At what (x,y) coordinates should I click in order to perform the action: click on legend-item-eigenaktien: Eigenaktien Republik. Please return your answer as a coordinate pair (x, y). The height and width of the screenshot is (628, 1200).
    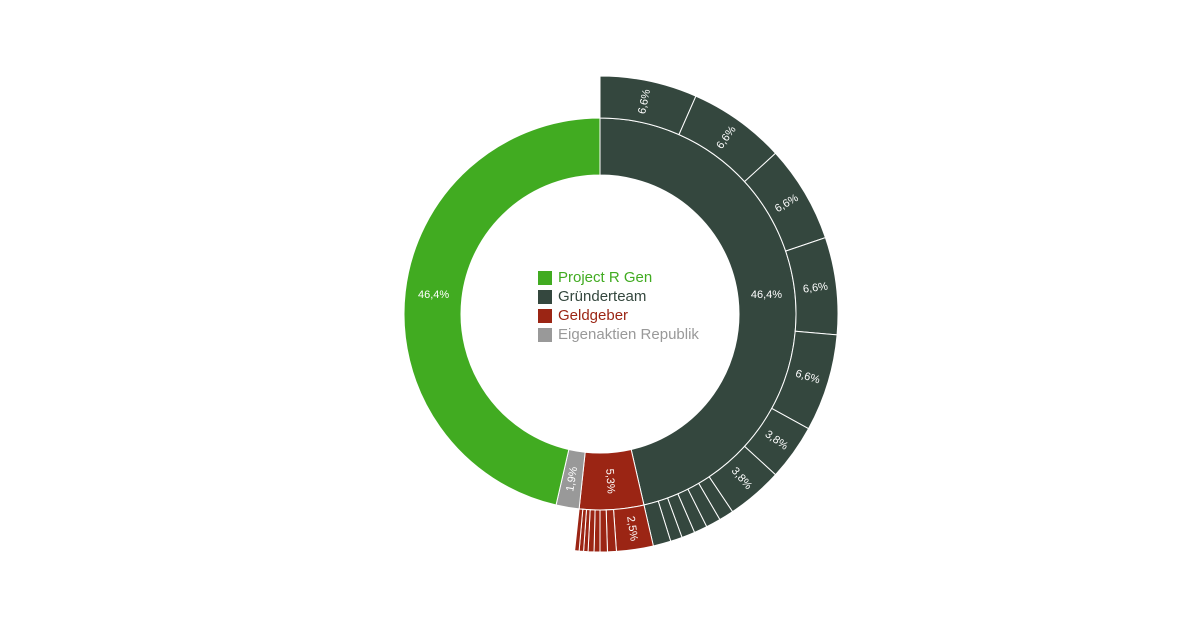
    Looking at the image, I should click on (618, 334).